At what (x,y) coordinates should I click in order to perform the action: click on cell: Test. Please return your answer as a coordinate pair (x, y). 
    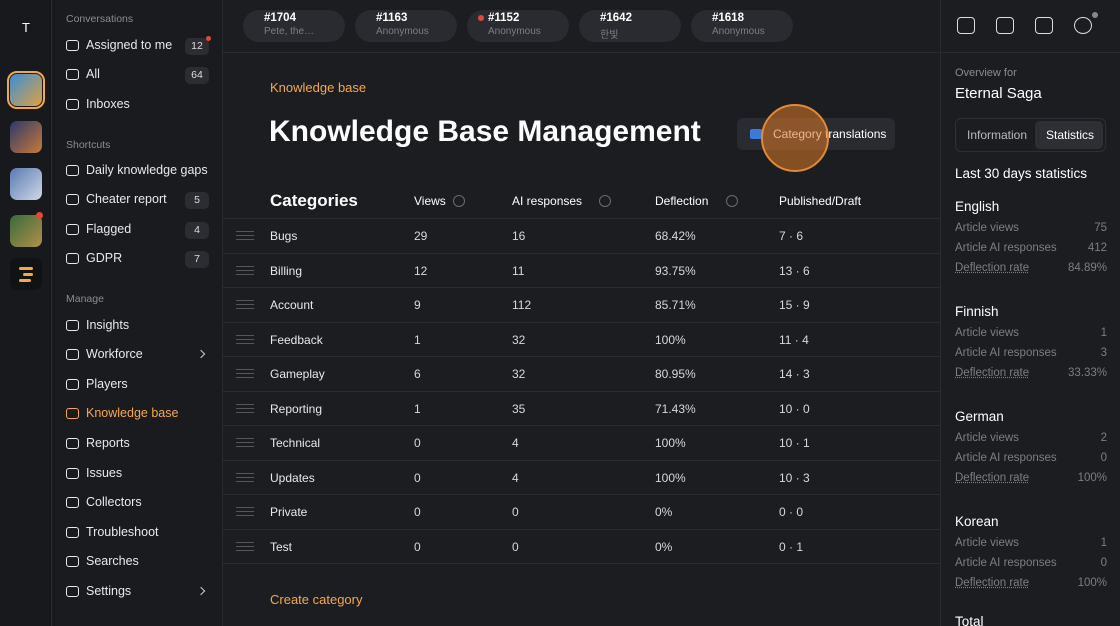
    Looking at the image, I should click on (281, 546).